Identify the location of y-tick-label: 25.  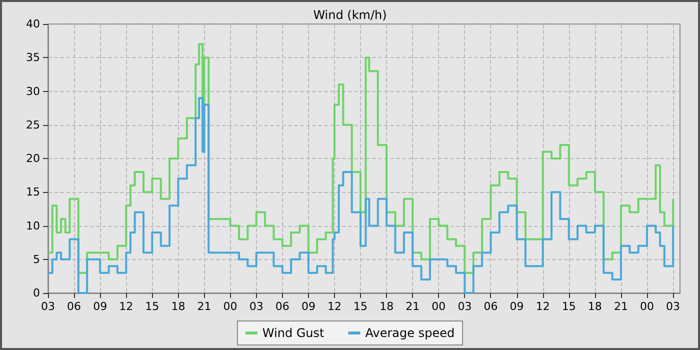
(33, 125).